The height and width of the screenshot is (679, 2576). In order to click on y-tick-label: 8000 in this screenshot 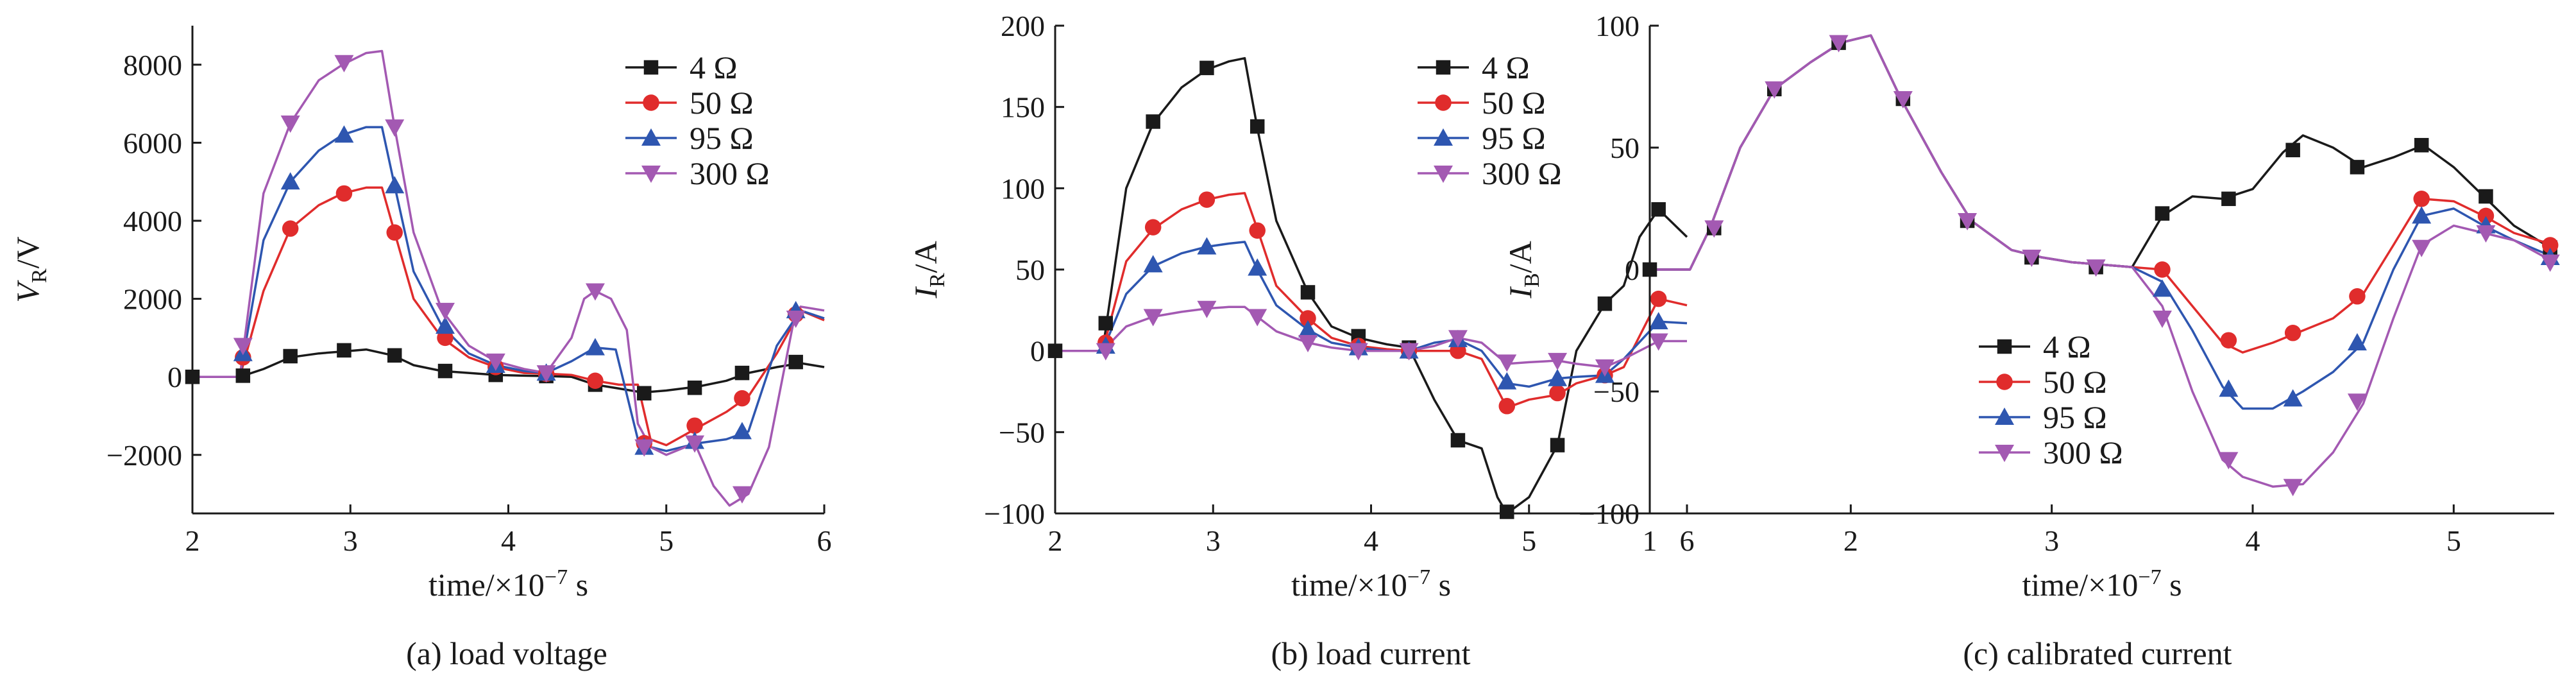, I will do `click(152, 65)`.